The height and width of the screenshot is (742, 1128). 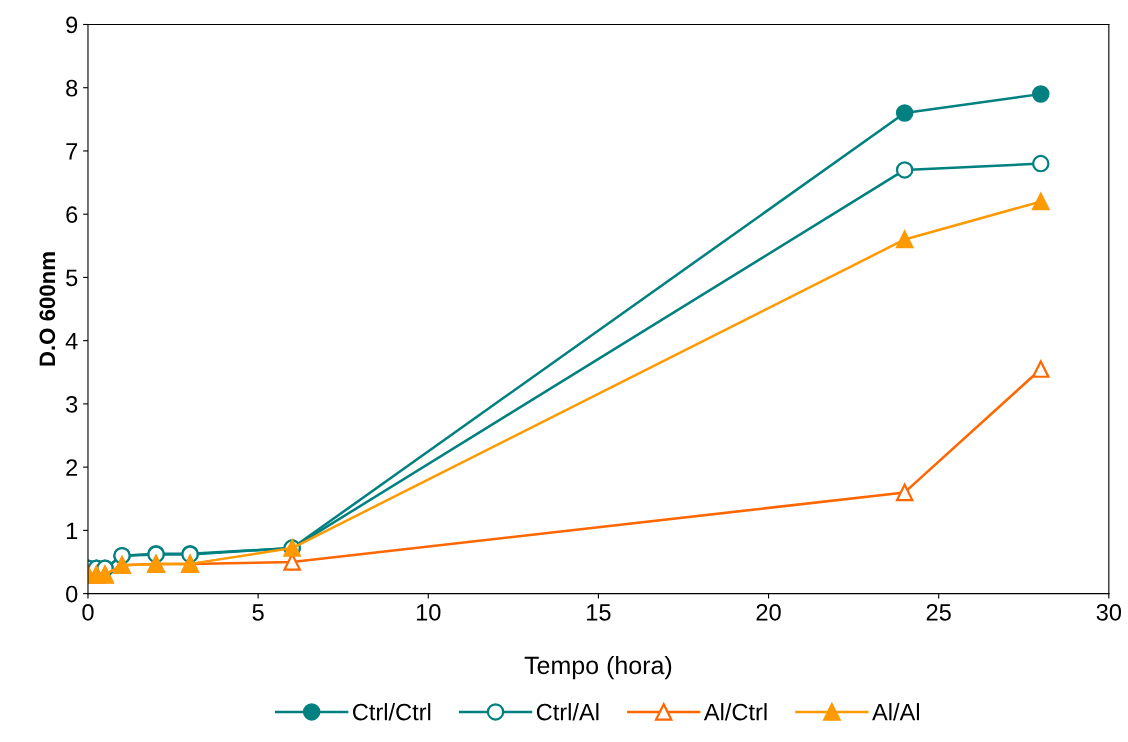 I want to click on x-tick-label: 15, so click(x=599, y=612).